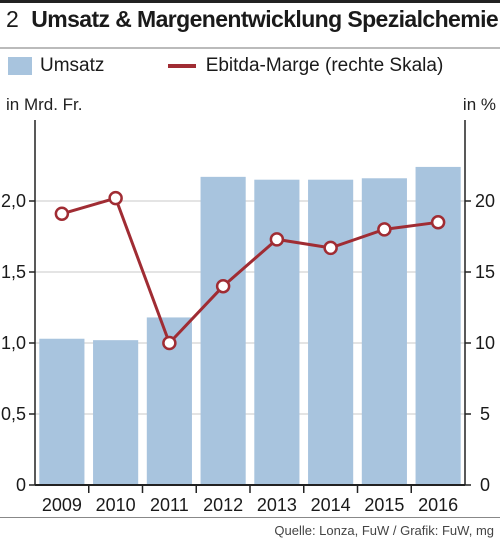 Image resolution: width=500 pixels, height=545 pixels. I want to click on x-tick-label: 2014, so click(331, 505).